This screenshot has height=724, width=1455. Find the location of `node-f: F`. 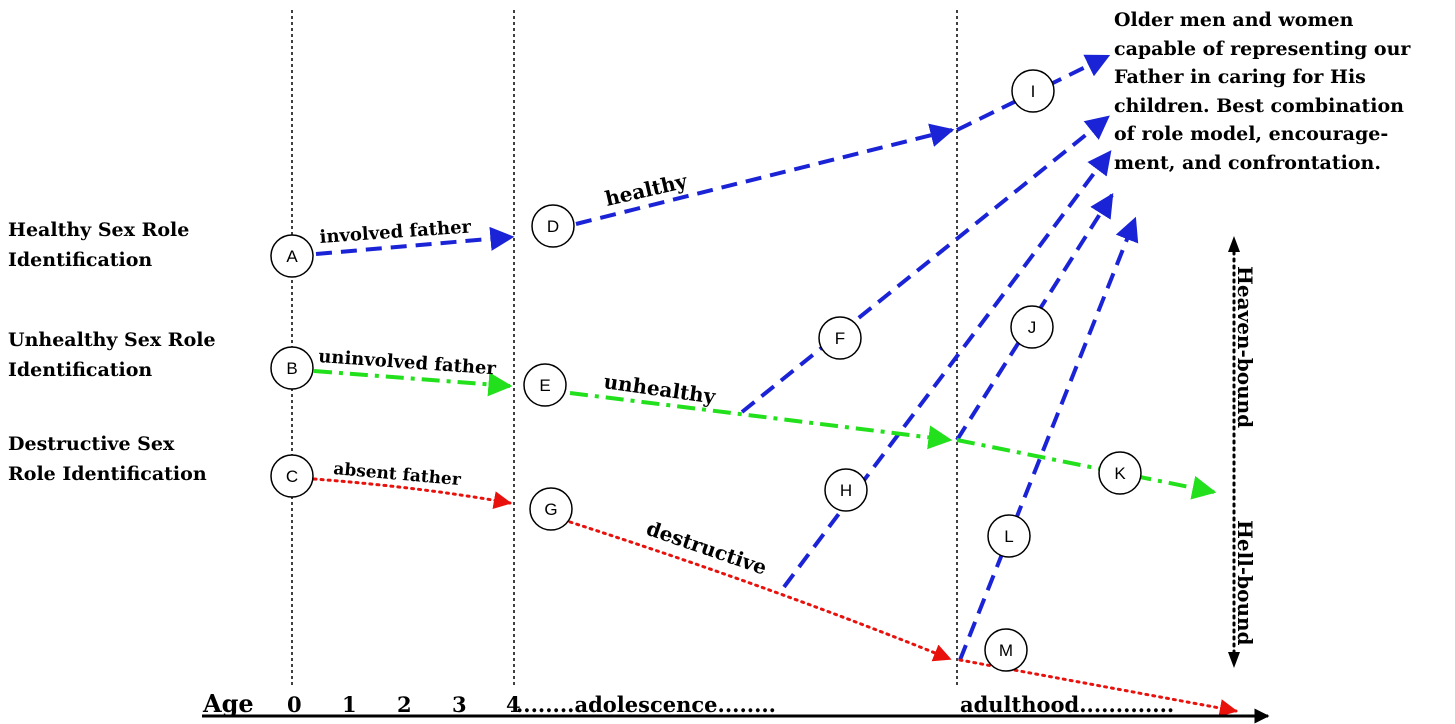

node-f: F is located at coordinates (840, 338).